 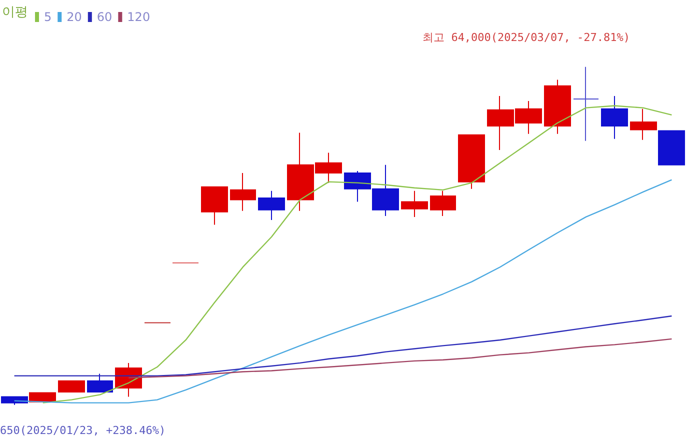 What do you see at coordinates (526, 37) in the screenshot?
I see `text: 최고 64,000(2025/03/07, -27.81%)` at bounding box center [526, 37].